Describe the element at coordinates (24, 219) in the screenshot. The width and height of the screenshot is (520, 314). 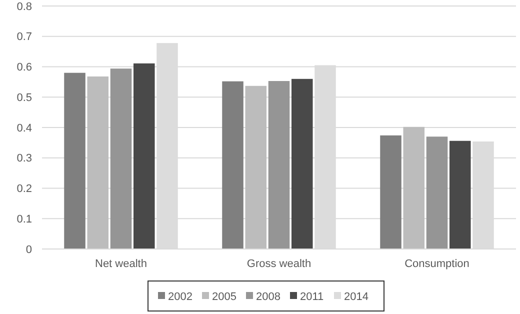
I see `y-tick-label: 0.1` at that location.